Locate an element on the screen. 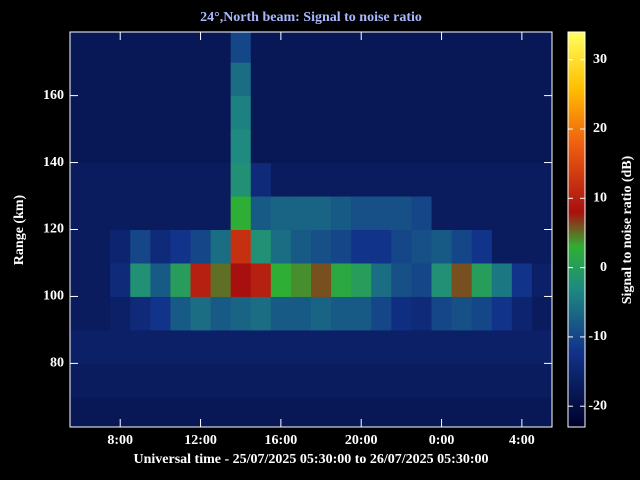 This screenshot has width=640, height=480. y-tick-label: 100 is located at coordinates (53, 296).